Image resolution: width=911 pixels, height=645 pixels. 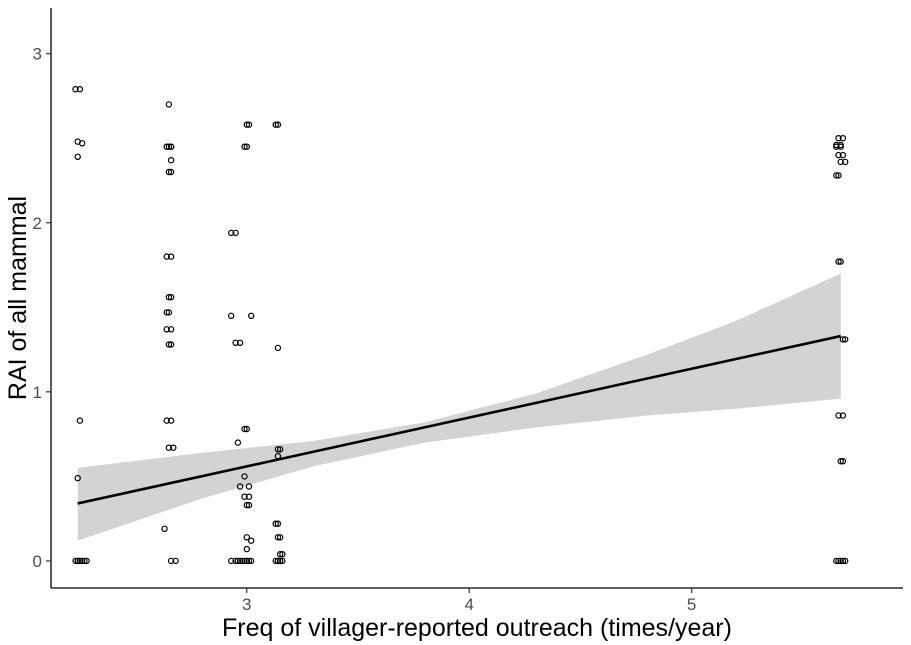 What do you see at coordinates (468, 604) in the screenshot?
I see `x-tick-label: 4` at bounding box center [468, 604].